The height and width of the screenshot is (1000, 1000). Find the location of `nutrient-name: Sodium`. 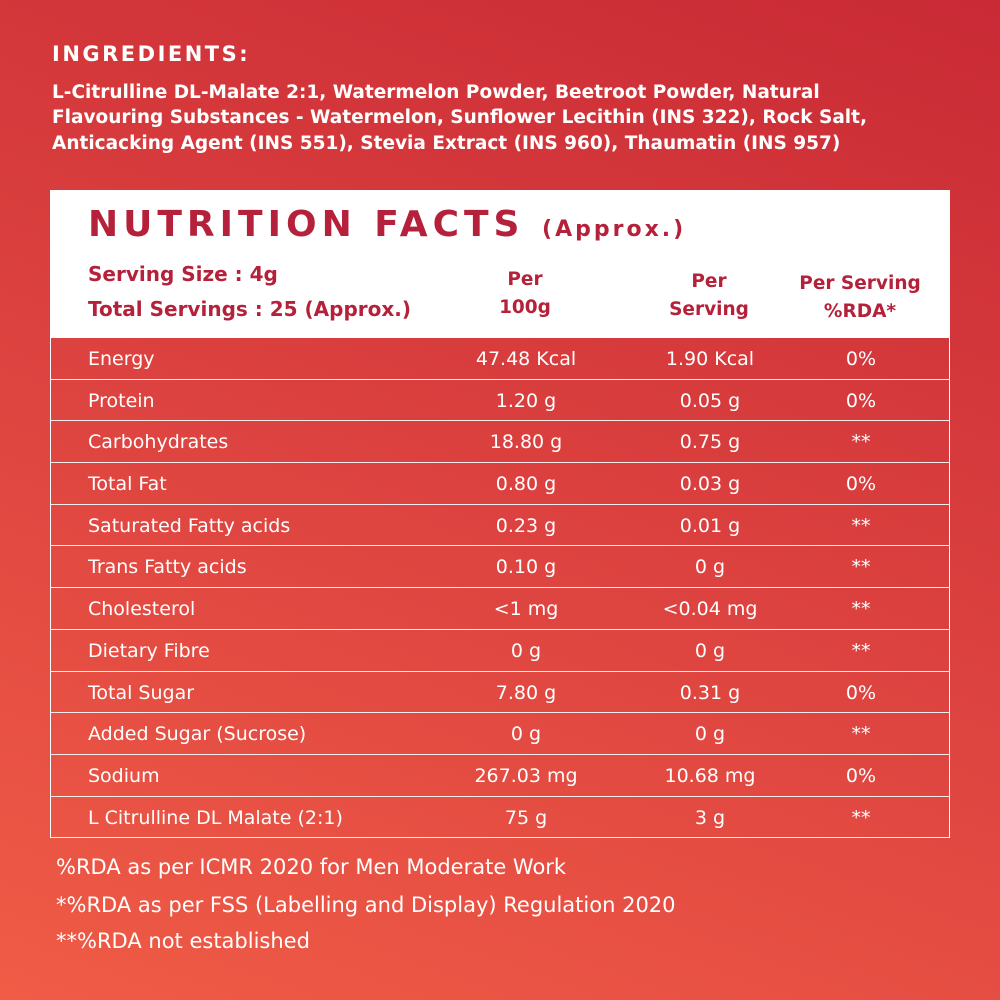

nutrient-name: Sodium is located at coordinates (124, 775).